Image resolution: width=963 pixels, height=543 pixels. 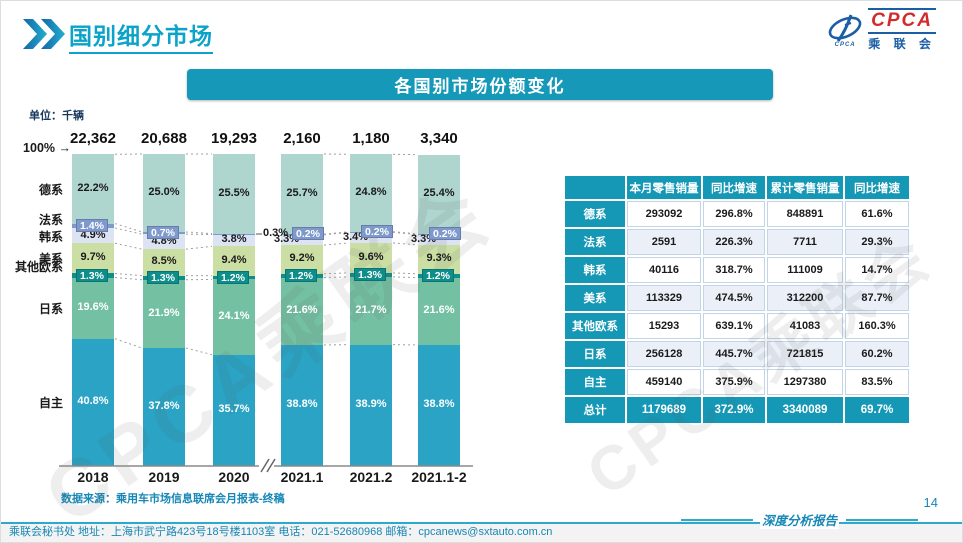 I want to click on pct-label-2021.2-日系: 21.7%, so click(x=371, y=309).